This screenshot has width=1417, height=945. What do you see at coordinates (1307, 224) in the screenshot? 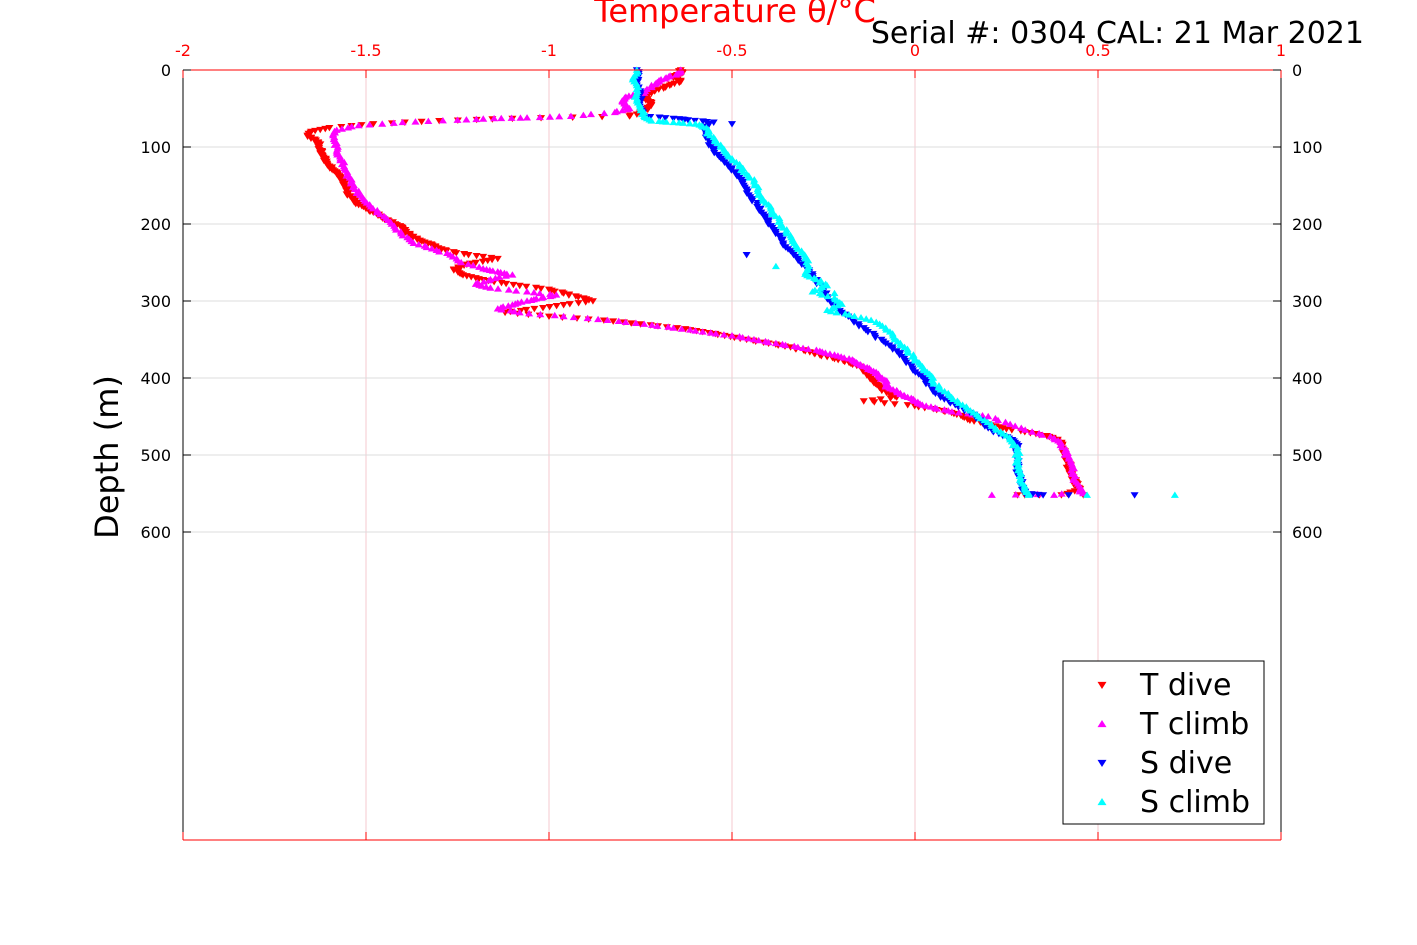
I see `y-tick-label-right: 200` at bounding box center [1307, 224].